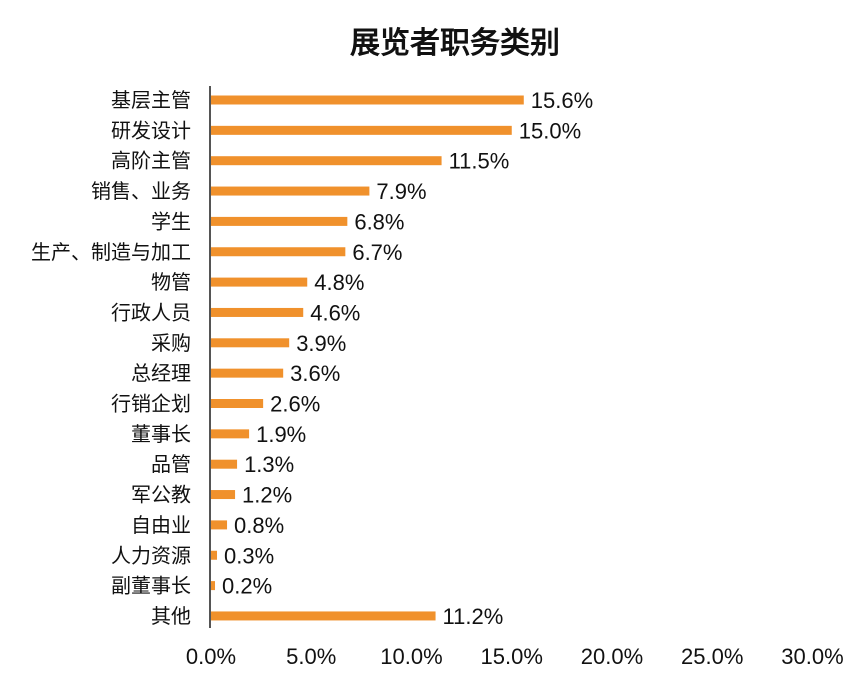 The width and height of the screenshot is (854, 682). Describe the element at coordinates (161, 373) in the screenshot. I see `category-label-9: 总经理` at that location.